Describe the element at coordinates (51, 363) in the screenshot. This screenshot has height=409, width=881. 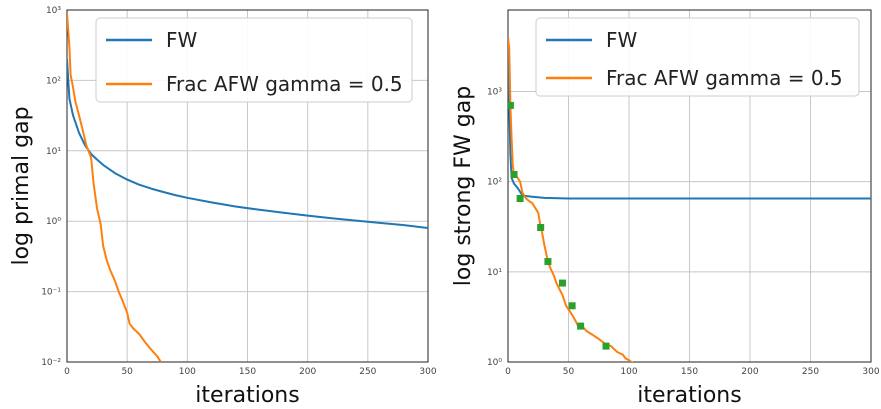
I see `y-tick-label: 10⁻²` at that location.